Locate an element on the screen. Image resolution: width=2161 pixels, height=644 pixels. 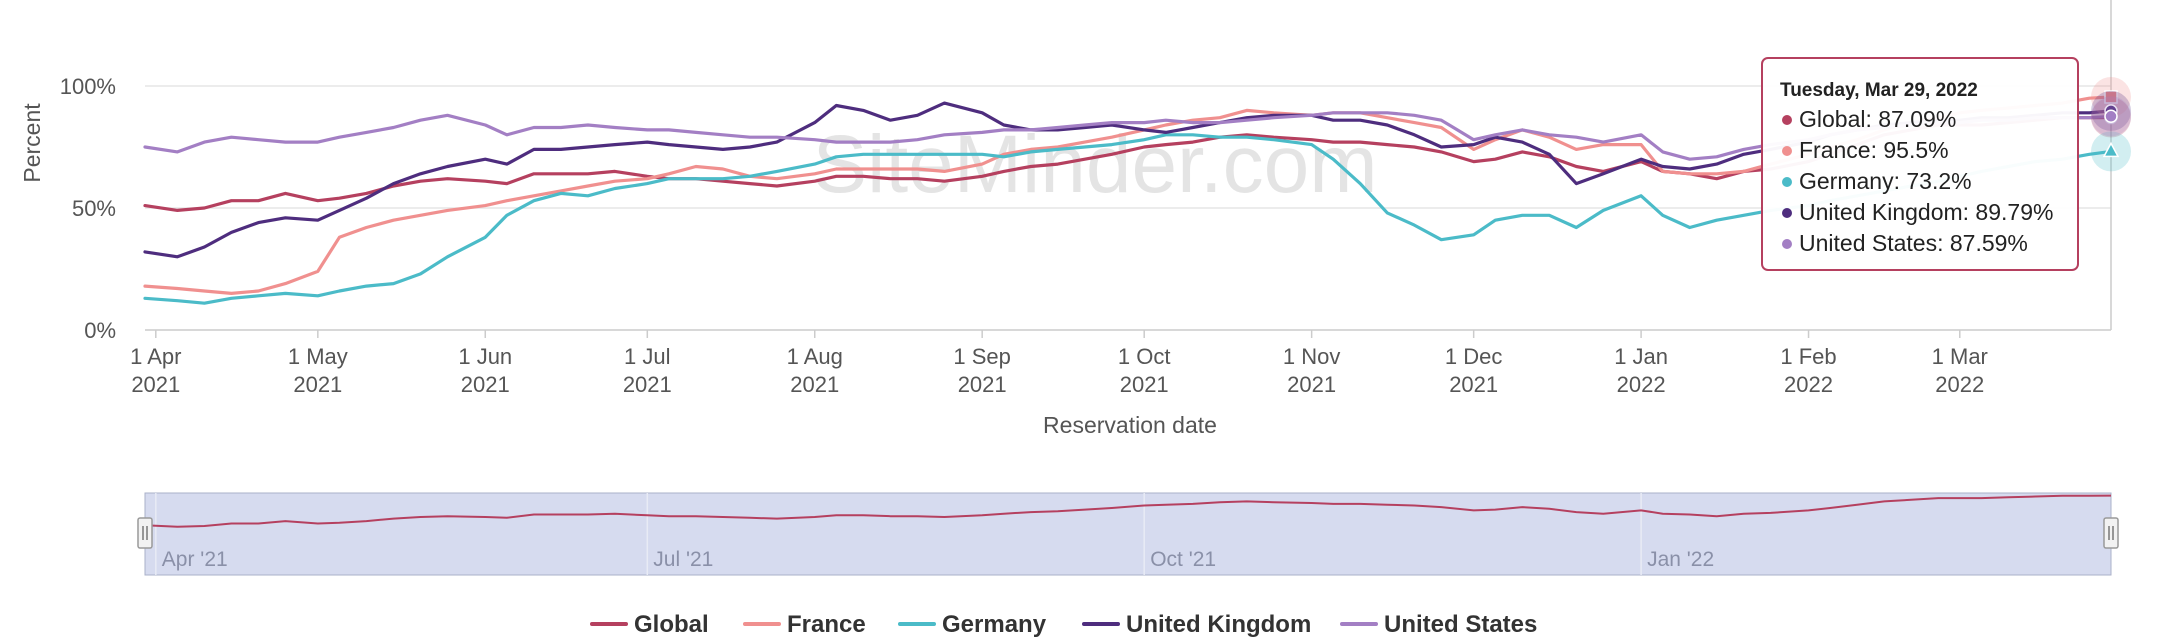
legend-label: France is located at coordinates (826, 624).